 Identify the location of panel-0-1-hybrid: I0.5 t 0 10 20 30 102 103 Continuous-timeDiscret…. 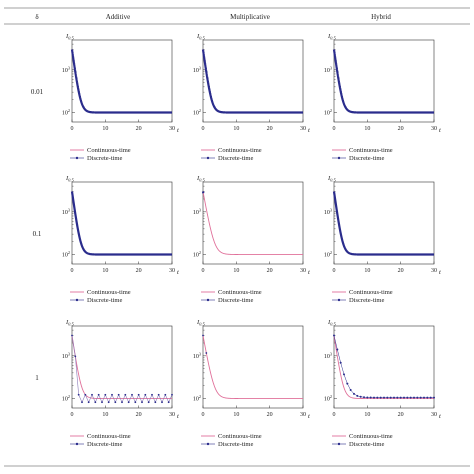
(382, 239).